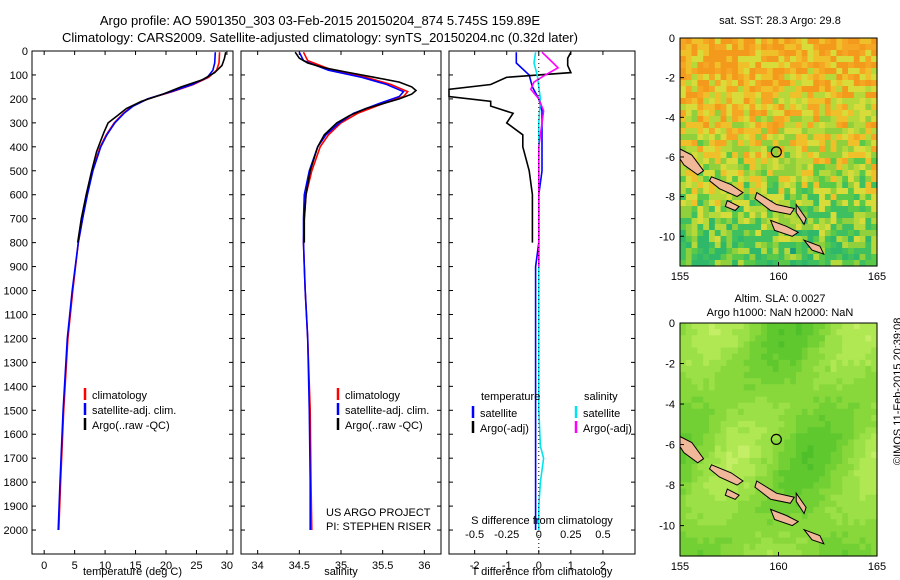  Describe the element at coordinates (16, 435) in the screenshot. I see `depth-tick-label: 1600` at that location.